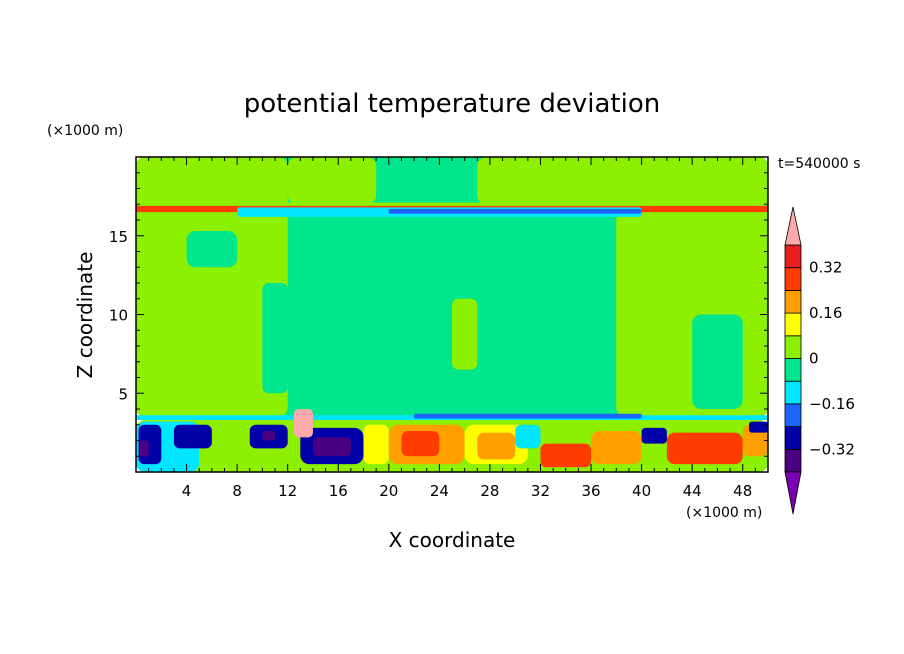 The image size is (904, 654). Describe the element at coordinates (793, 493) in the screenshot. I see `colorbar-min-arrow` at that location.